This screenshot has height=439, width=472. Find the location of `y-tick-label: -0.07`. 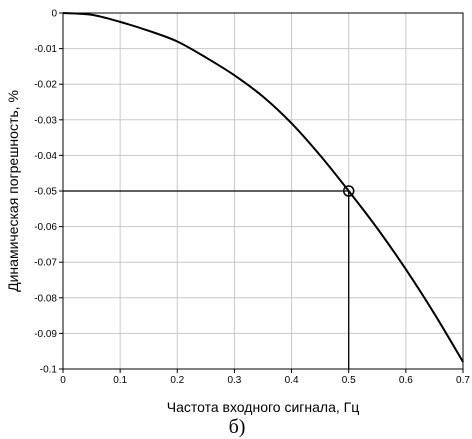

y-tick-label: -0.07 is located at coordinates (45, 263).